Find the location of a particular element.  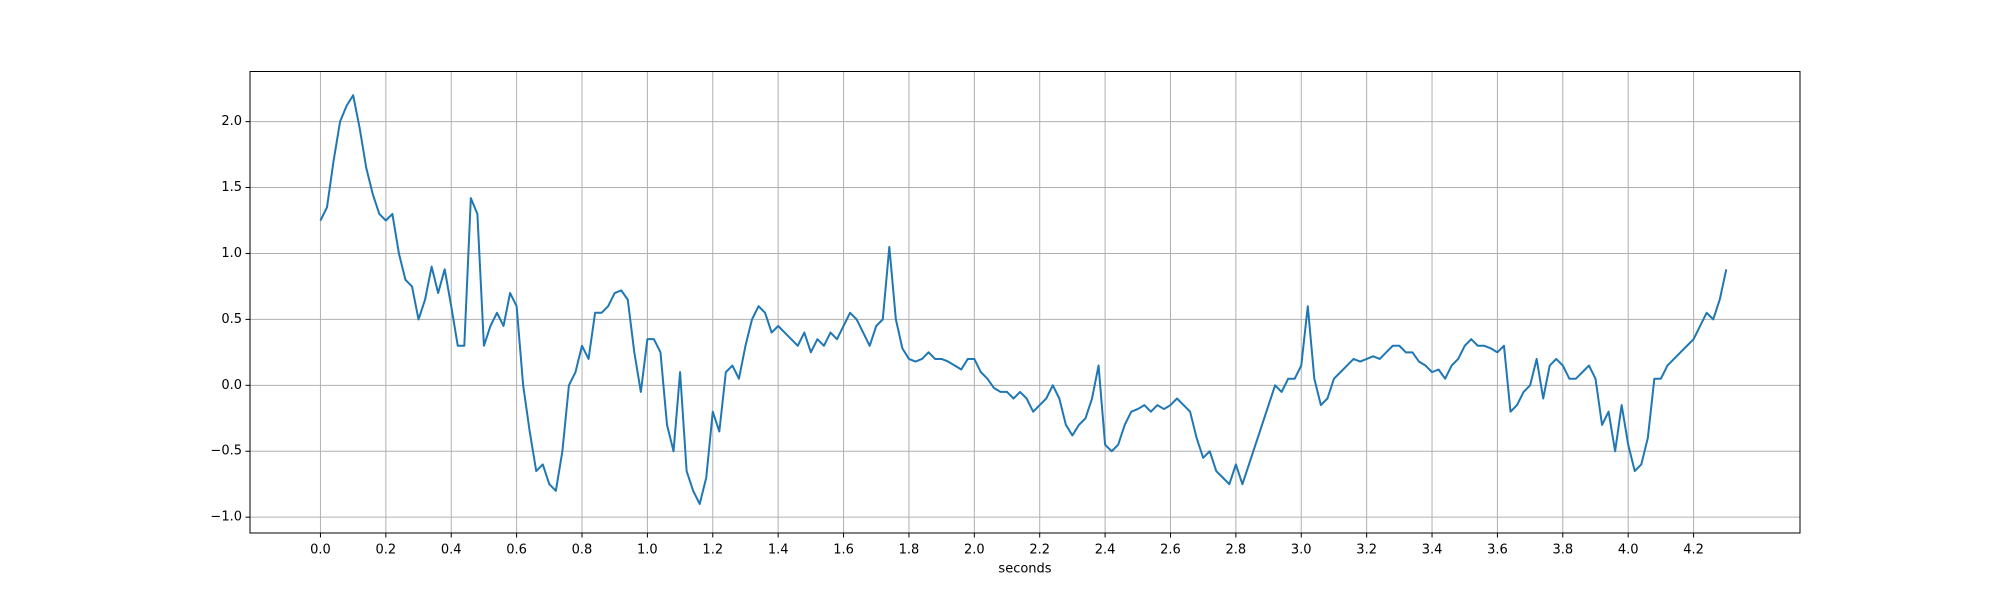

x-tick-label: 1.4 is located at coordinates (778, 550).